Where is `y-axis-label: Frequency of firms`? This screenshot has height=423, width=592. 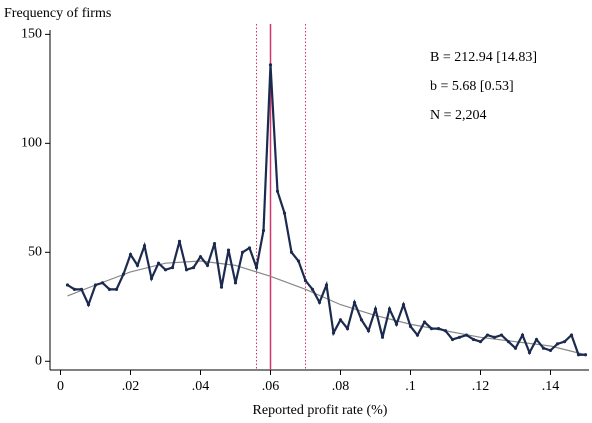
y-axis-label: Frequency of firms is located at coordinates (57, 13).